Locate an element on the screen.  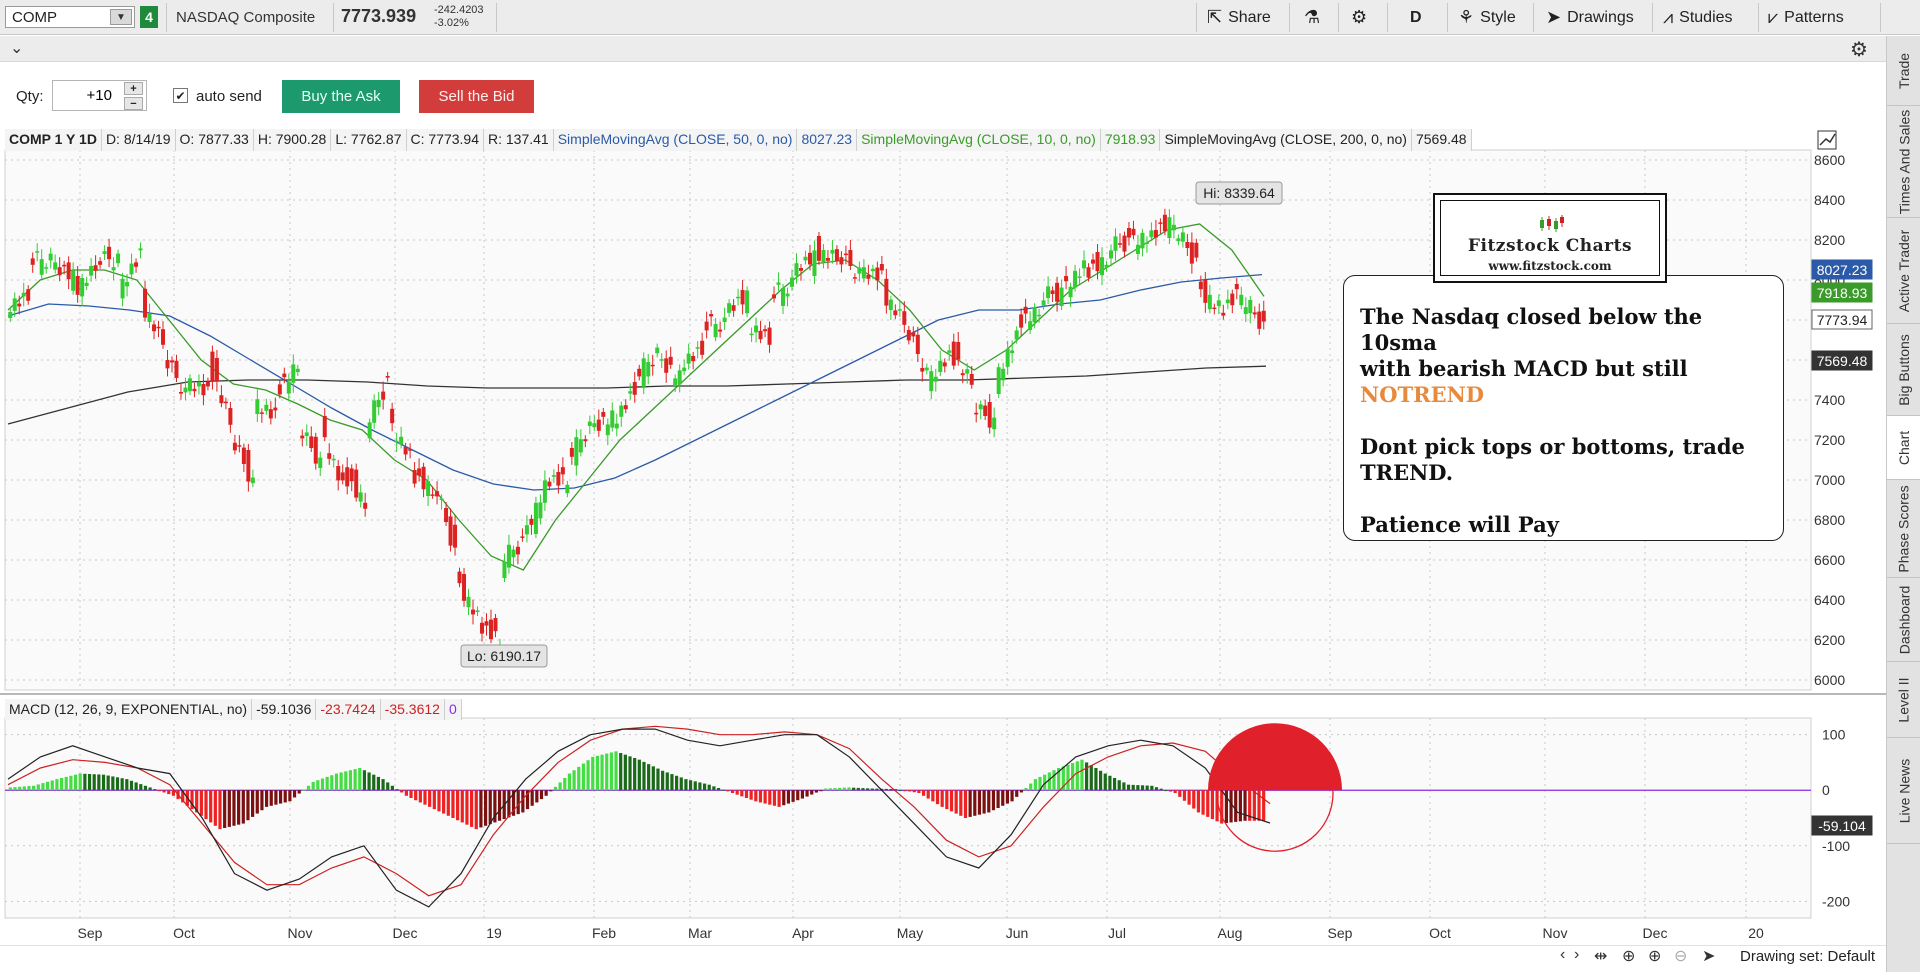
pointer-icon: ➤ is located at coordinates (1709, 956).